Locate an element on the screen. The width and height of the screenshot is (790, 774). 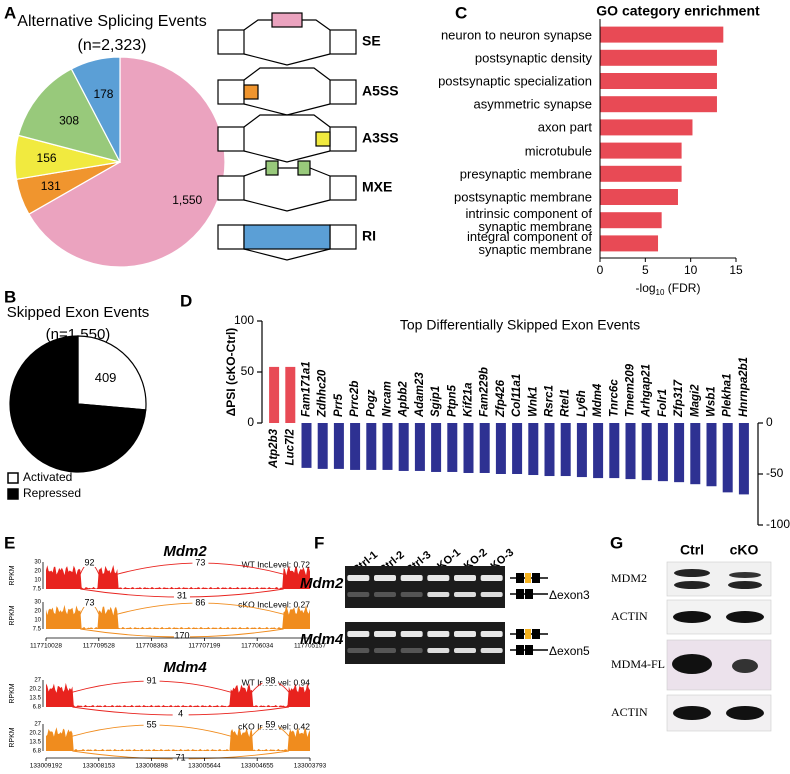
category-label: Wsb1 is located at coordinates (712, 401).